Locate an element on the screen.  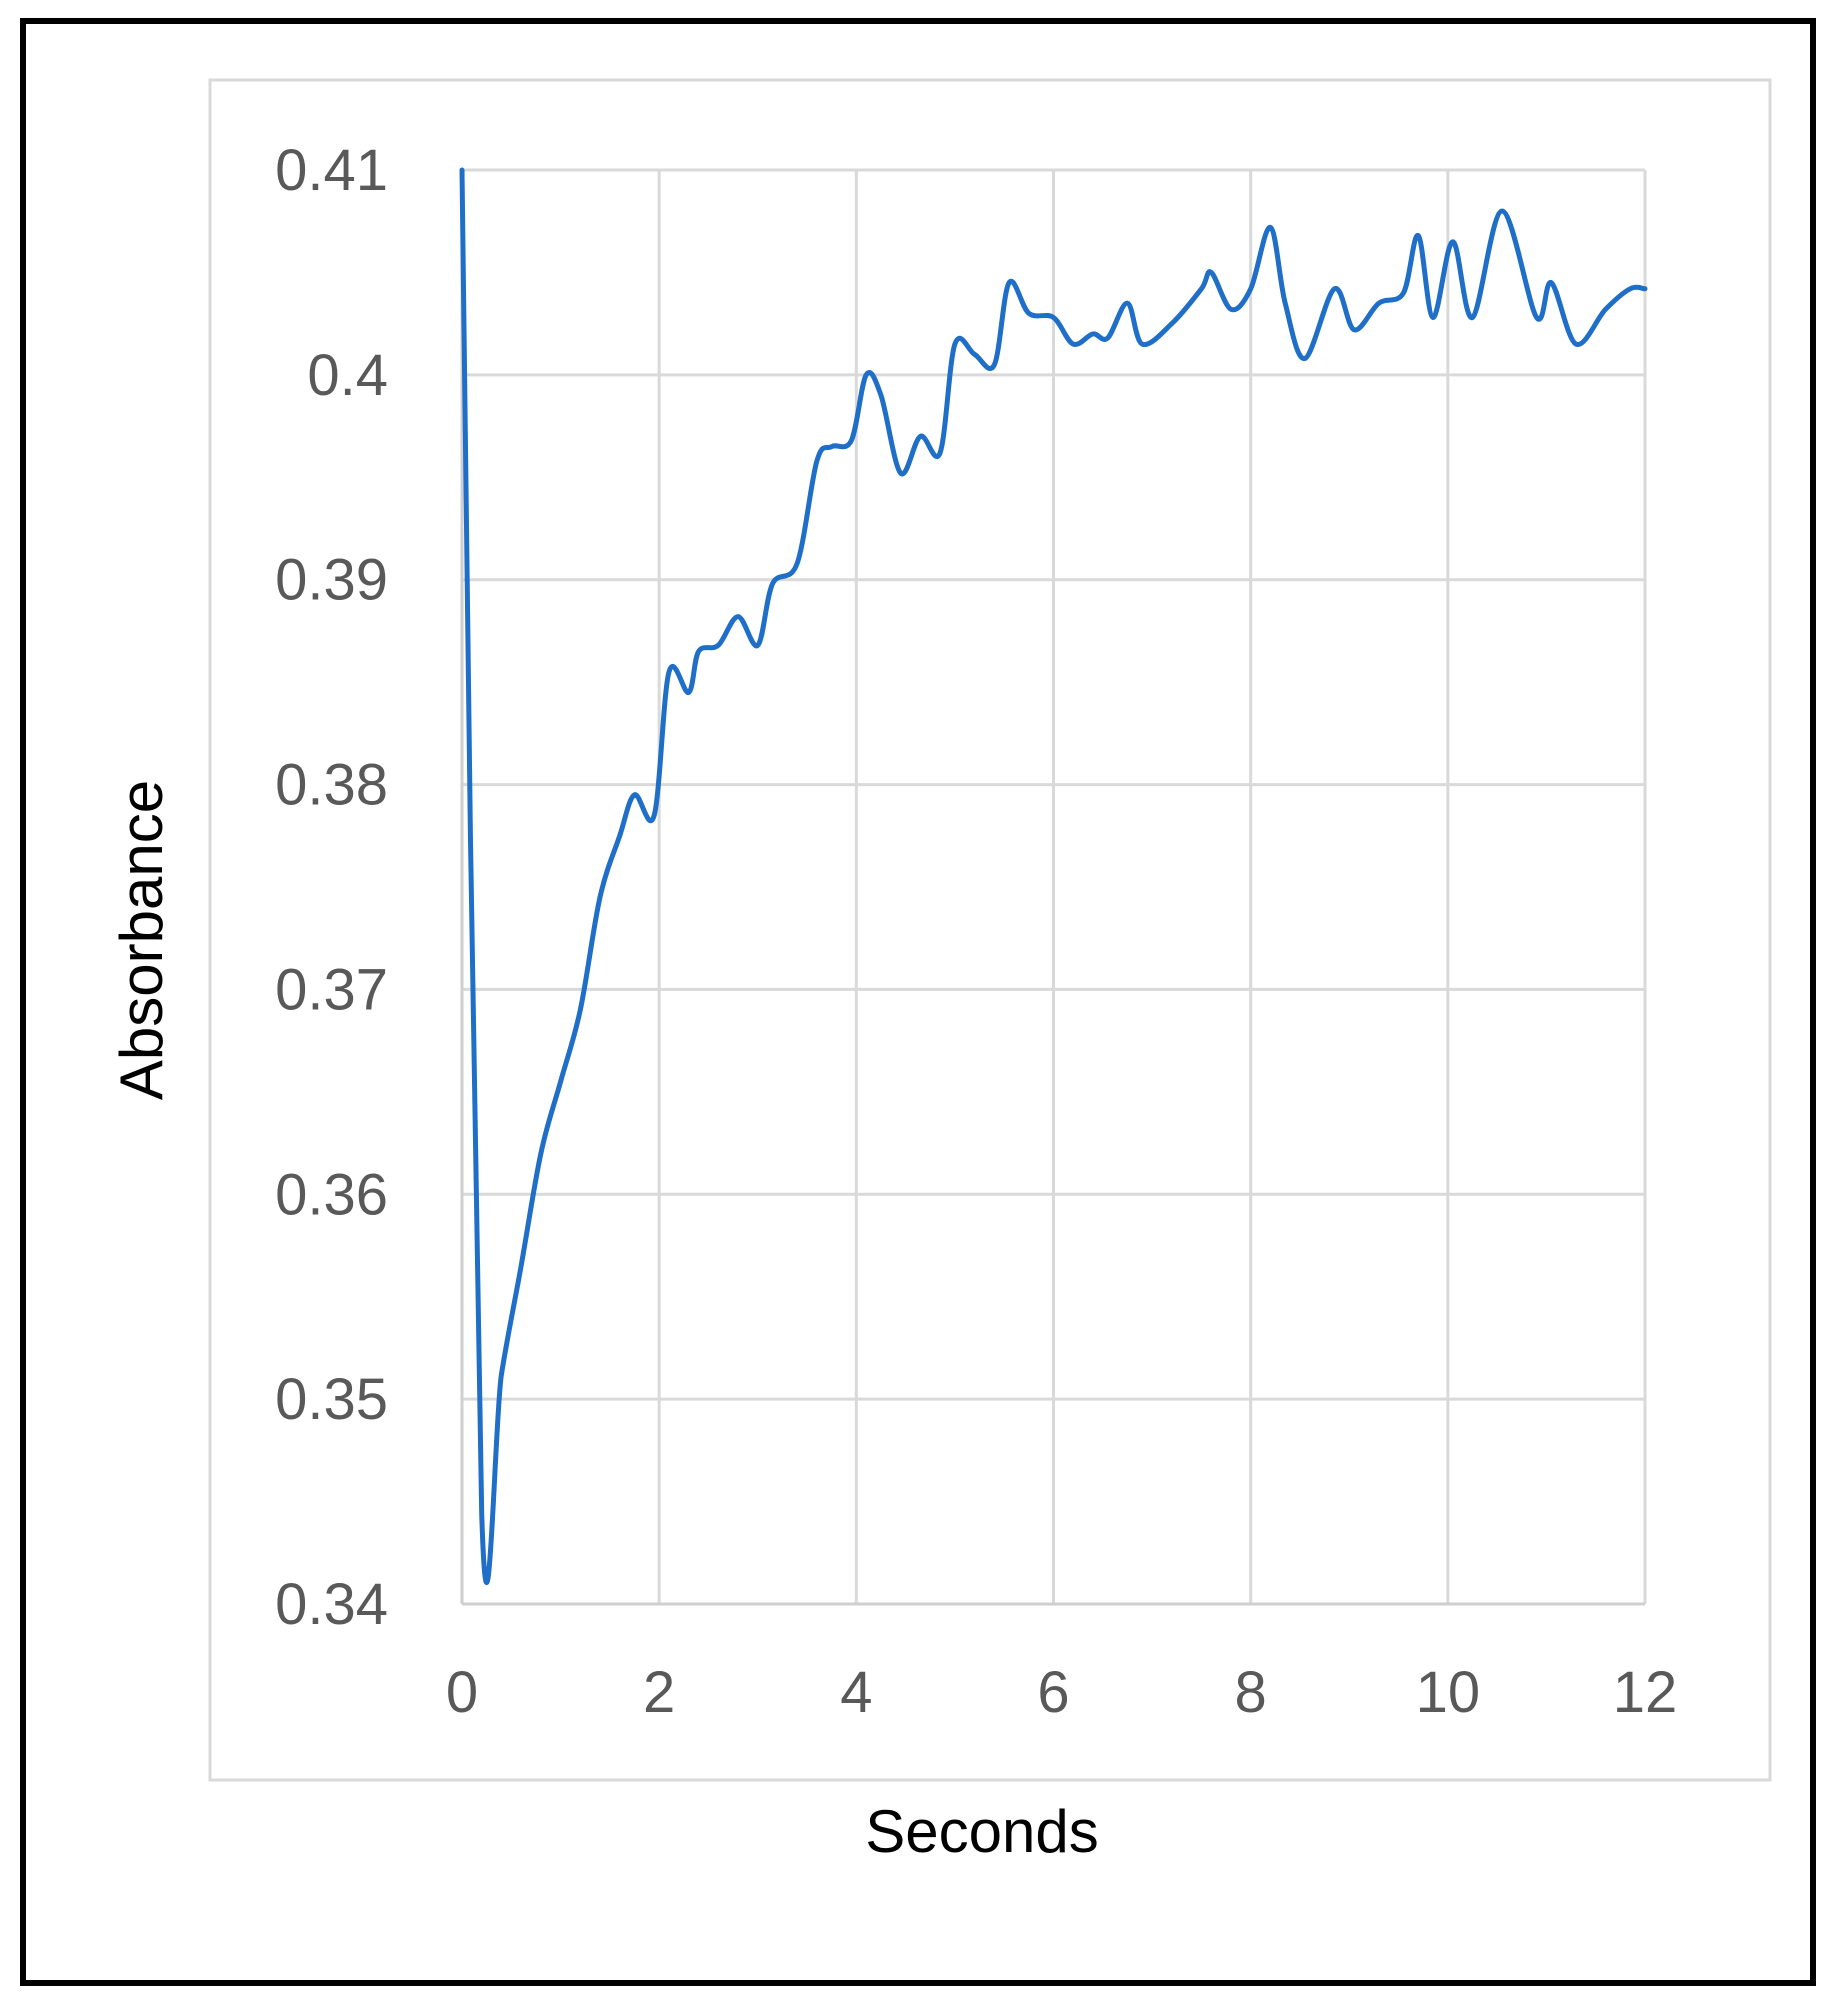
y-tick-label: 0.37 is located at coordinates (331, 989).